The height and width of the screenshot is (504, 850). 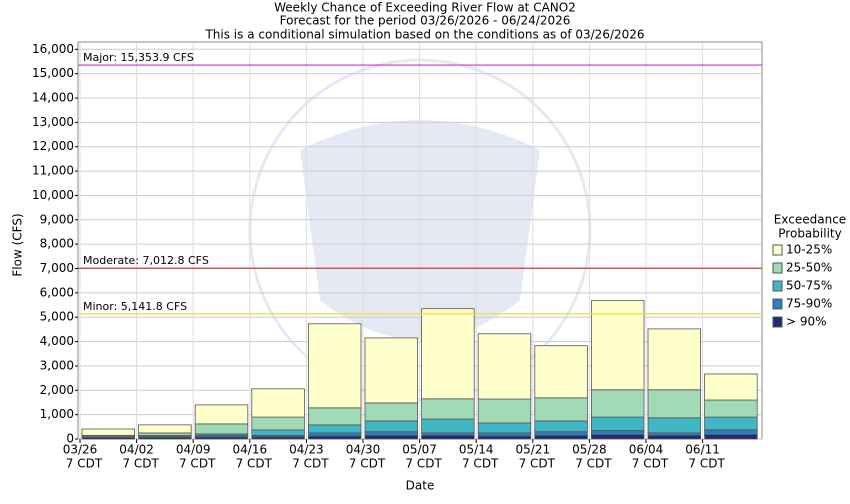 What do you see at coordinates (80, 450) in the screenshot?
I see `x-tick-label: 03/26` at bounding box center [80, 450].